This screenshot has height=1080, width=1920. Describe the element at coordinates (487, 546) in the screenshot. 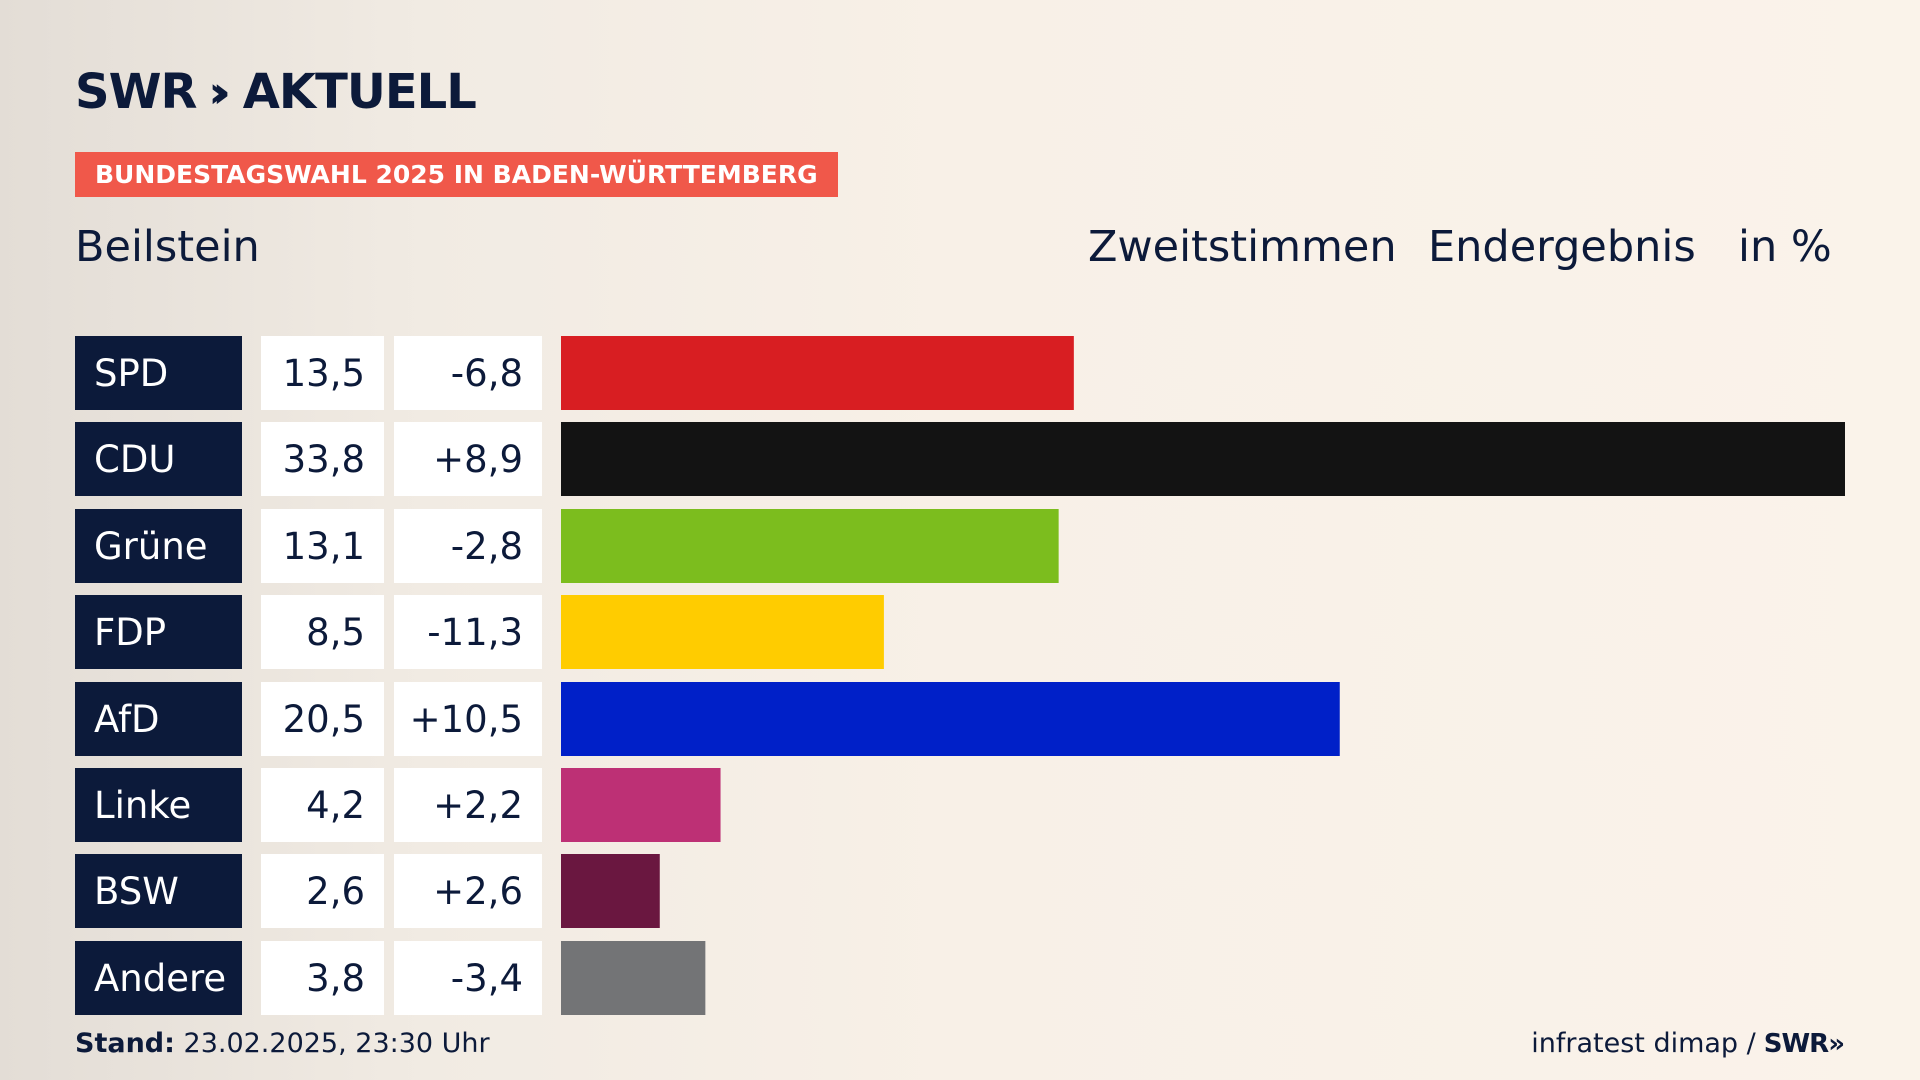

I see `change-label: -2,8` at that location.